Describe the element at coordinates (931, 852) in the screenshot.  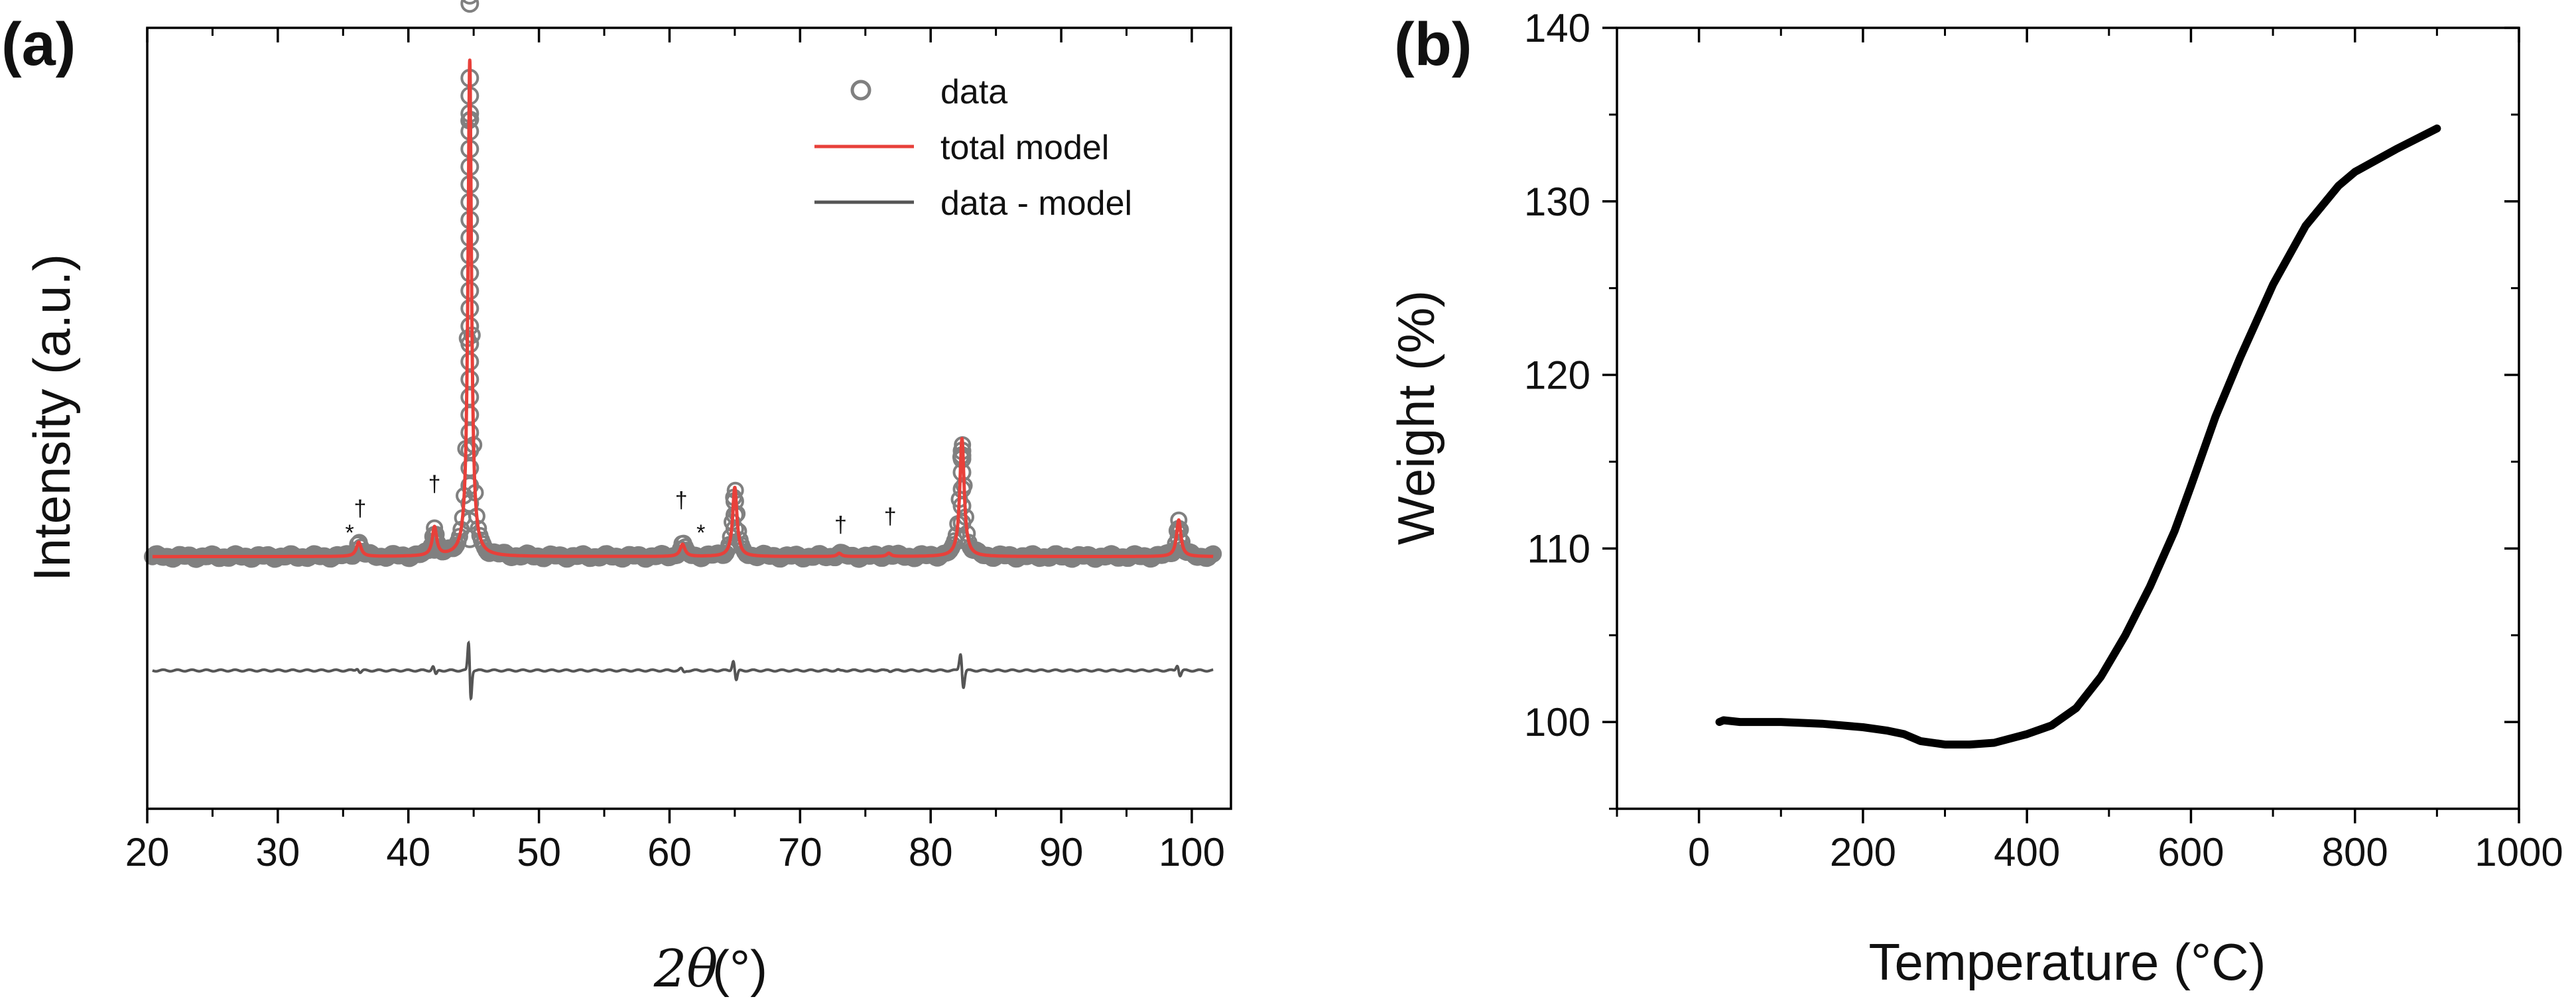
I see `x-tick-label: 80` at that location.